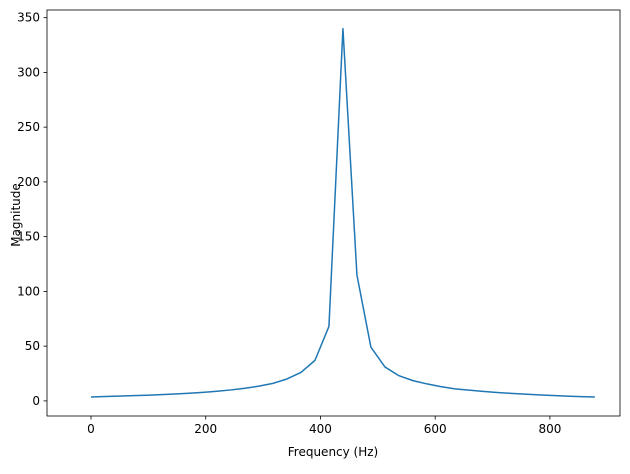  Describe the element at coordinates (333, 452) in the screenshot. I see `x-axis-label: Frequency (Hz)` at that location.